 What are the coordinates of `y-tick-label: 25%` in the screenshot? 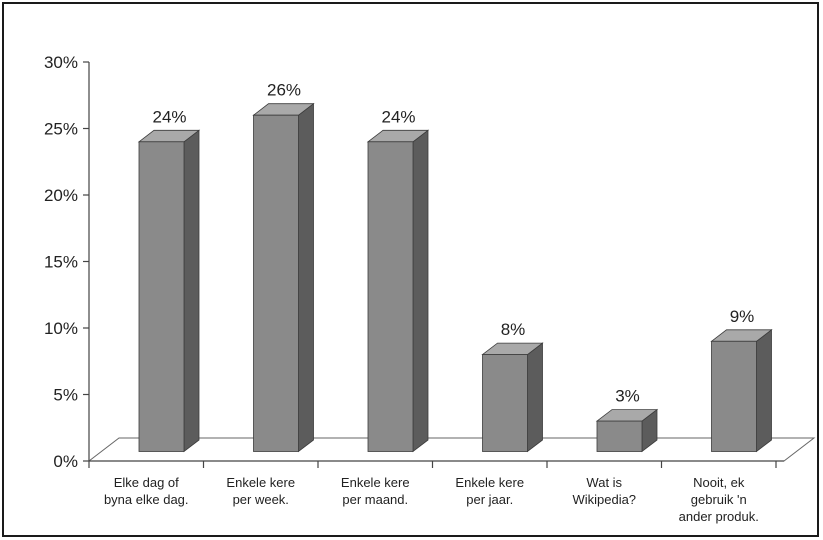 It's located at (61, 129).